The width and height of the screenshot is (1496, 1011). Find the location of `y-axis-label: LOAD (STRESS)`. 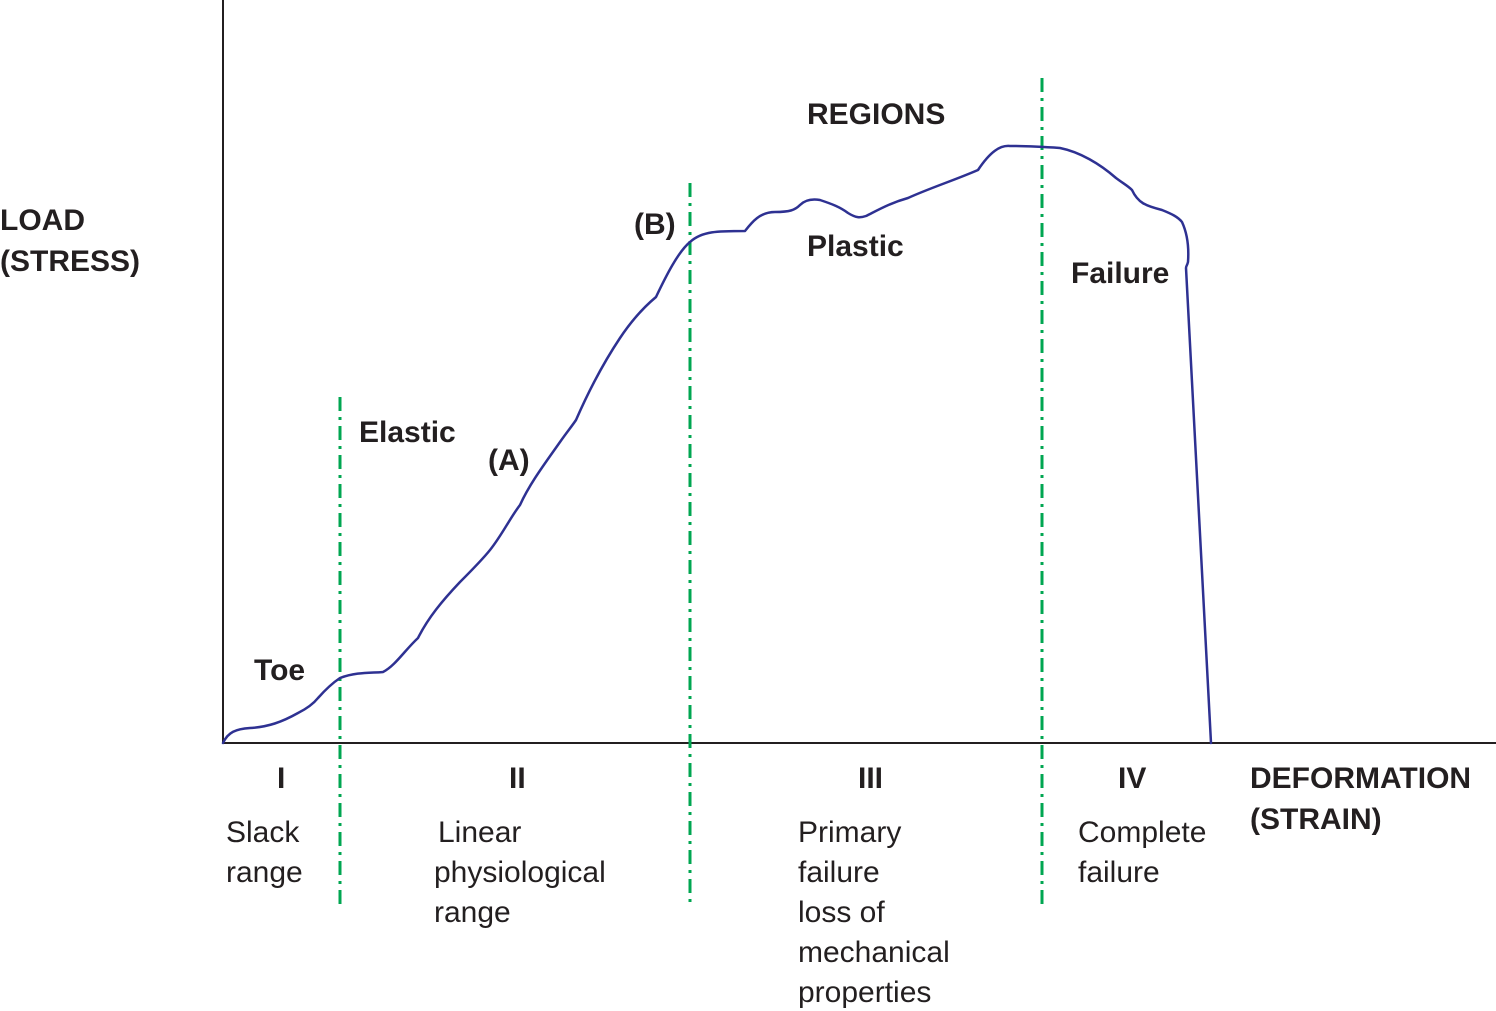

y-axis-label: LOAD (STRESS) is located at coordinates (70, 241).